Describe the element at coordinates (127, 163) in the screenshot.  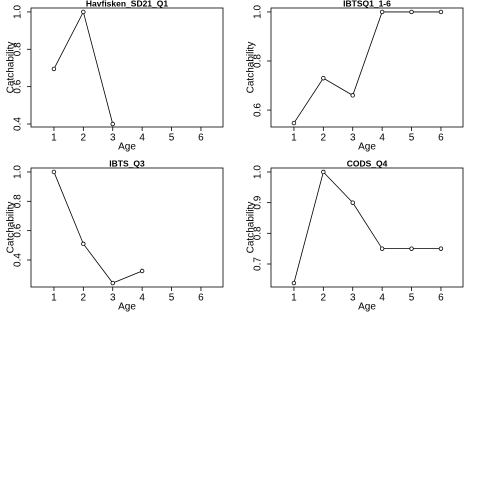
I see `chart-title: IBTS_Q3` at that location.